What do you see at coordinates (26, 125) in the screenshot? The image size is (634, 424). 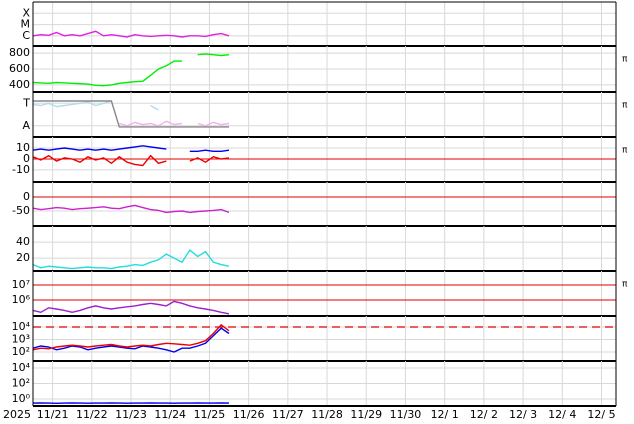 I see `y-tick-label: A` at bounding box center [26, 125].